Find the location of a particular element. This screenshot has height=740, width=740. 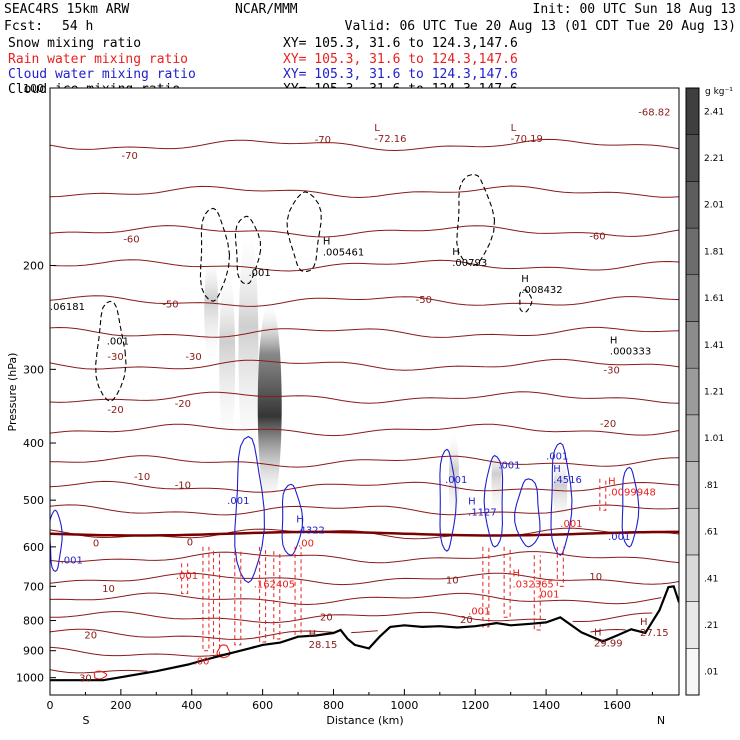

x-tick-label: 1600 is located at coordinates (617, 705).